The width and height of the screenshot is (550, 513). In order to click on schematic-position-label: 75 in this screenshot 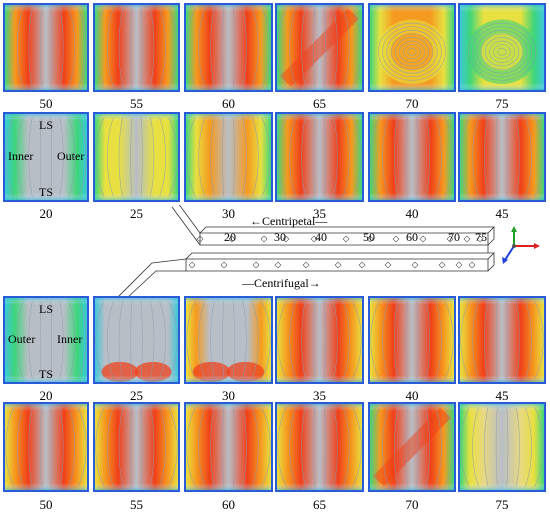, I will do `click(481, 237)`.